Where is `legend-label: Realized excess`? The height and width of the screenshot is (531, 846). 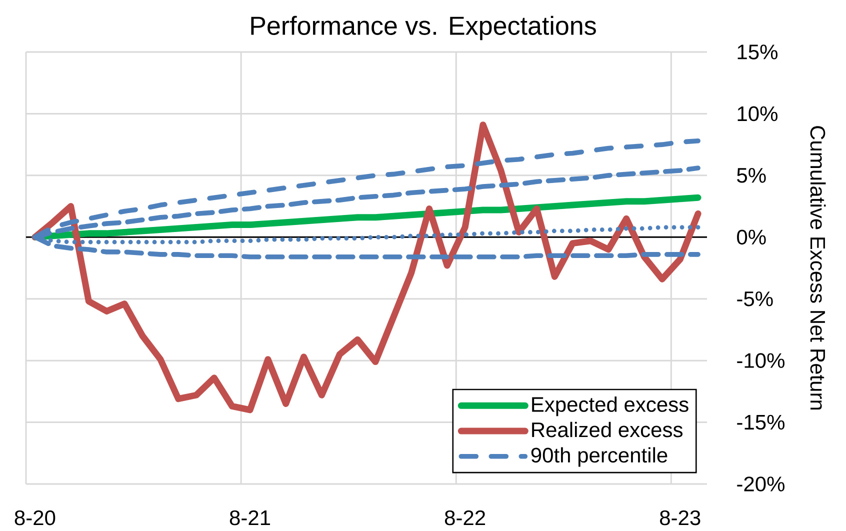 legend-label: Realized excess is located at coordinates (607, 430).